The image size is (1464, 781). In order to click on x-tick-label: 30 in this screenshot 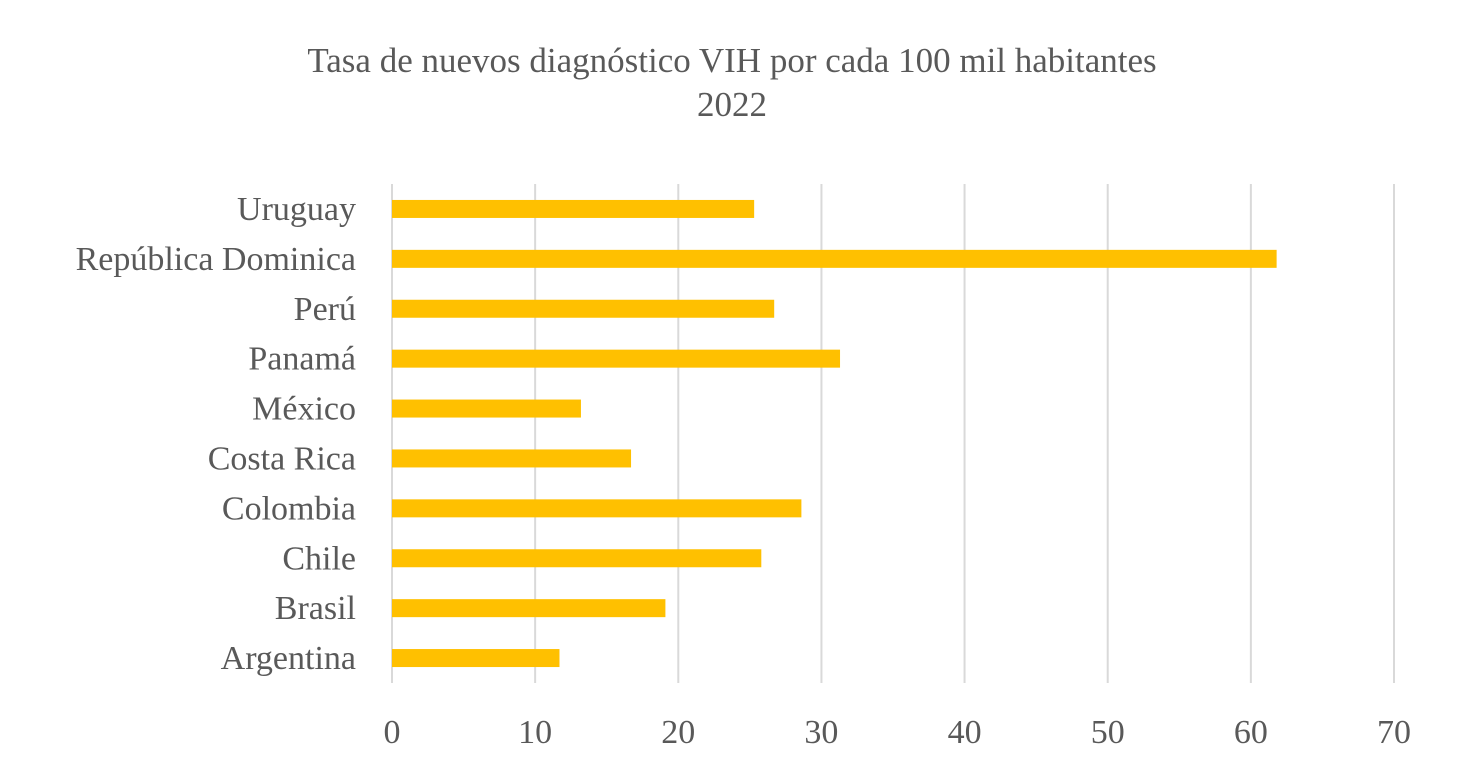, I will do `click(821, 732)`.